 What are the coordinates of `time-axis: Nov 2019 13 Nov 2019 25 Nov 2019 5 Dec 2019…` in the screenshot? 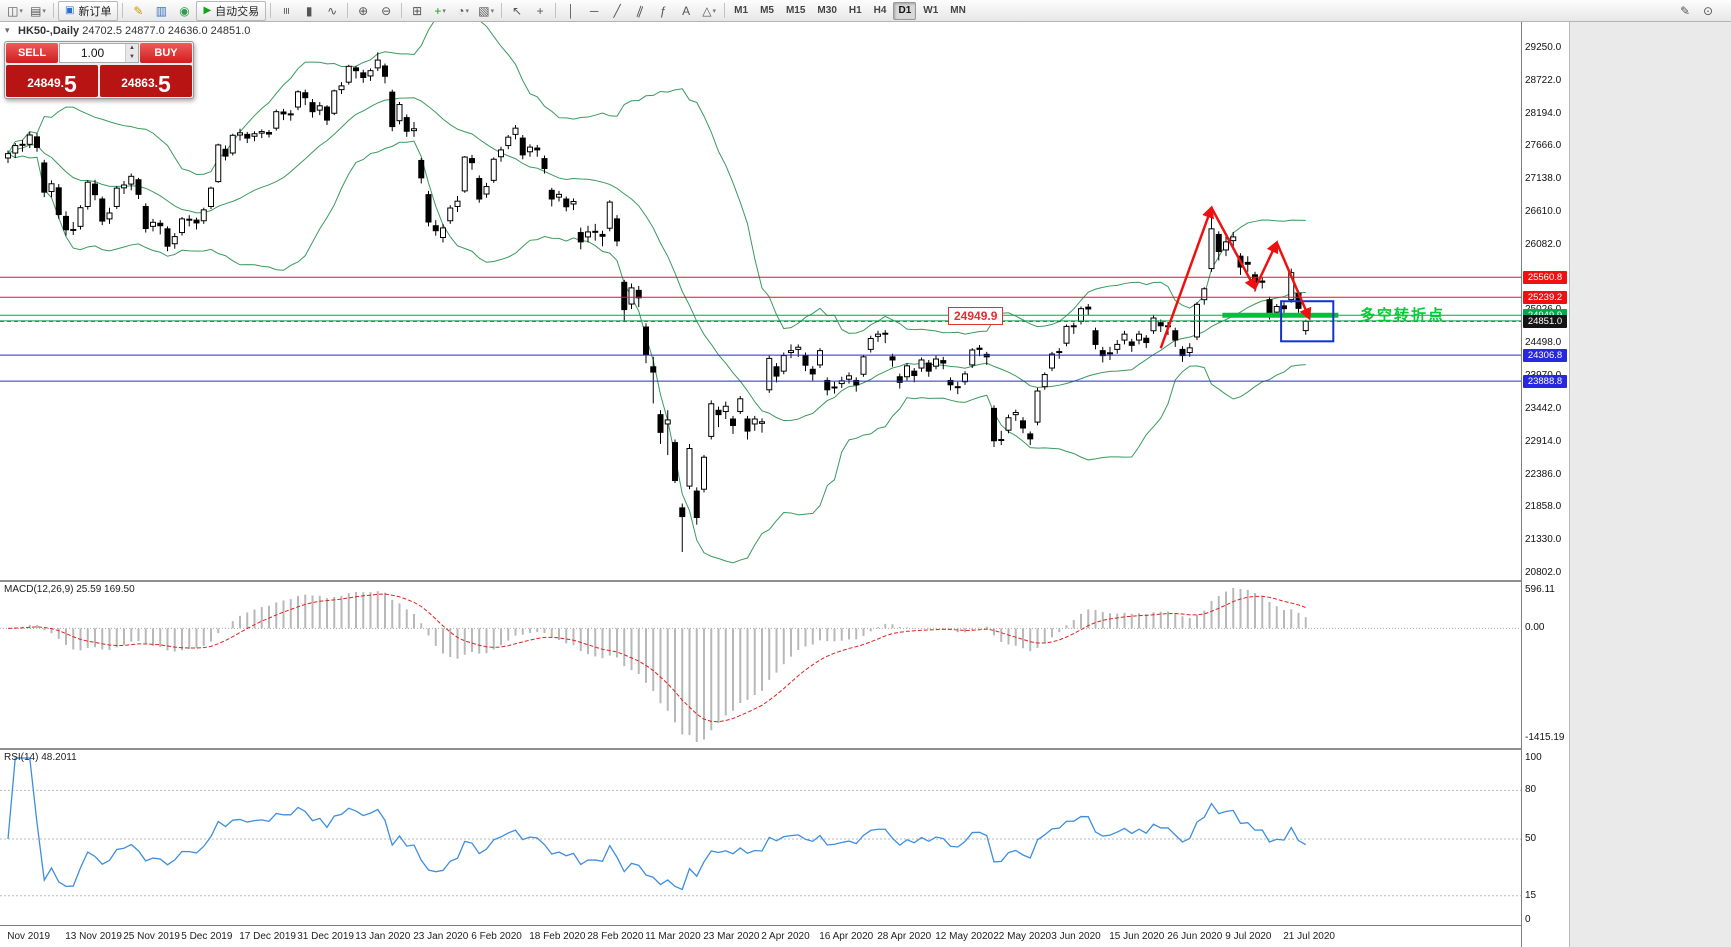 It's located at (760, 936).